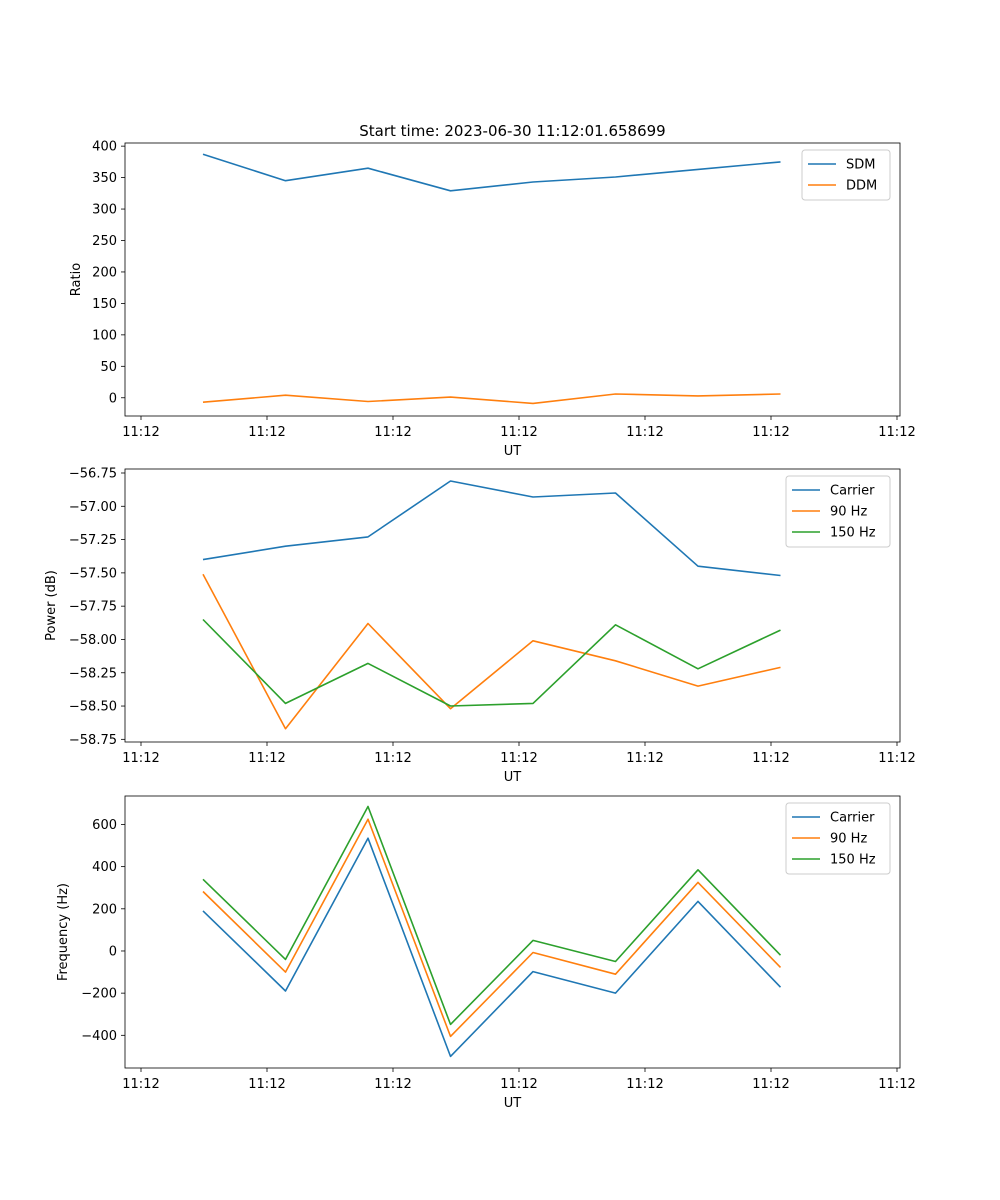 This screenshot has height=1200, width=1000. Describe the element at coordinates (491, 172) in the screenshot. I see `series-line-sdm` at that location.